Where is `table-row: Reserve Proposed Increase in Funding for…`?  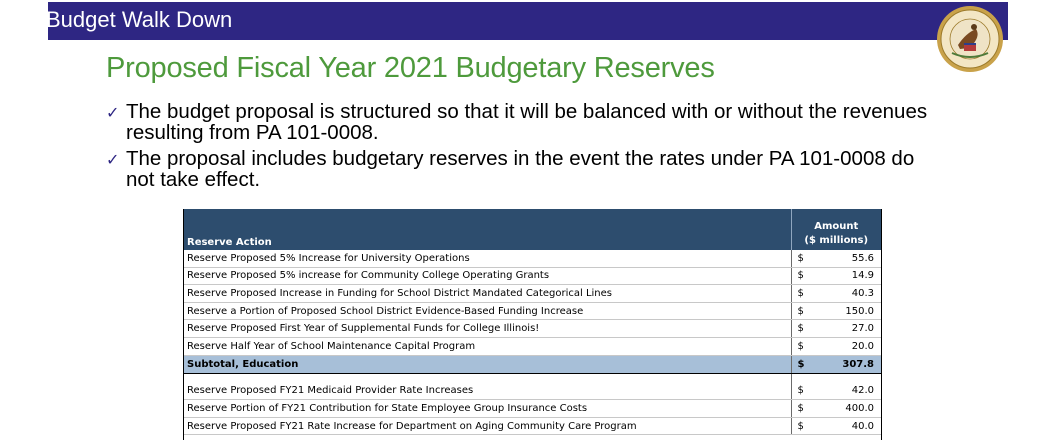
table-row: Reserve Proposed Increase in Funding for… is located at coordinates (532, 293).